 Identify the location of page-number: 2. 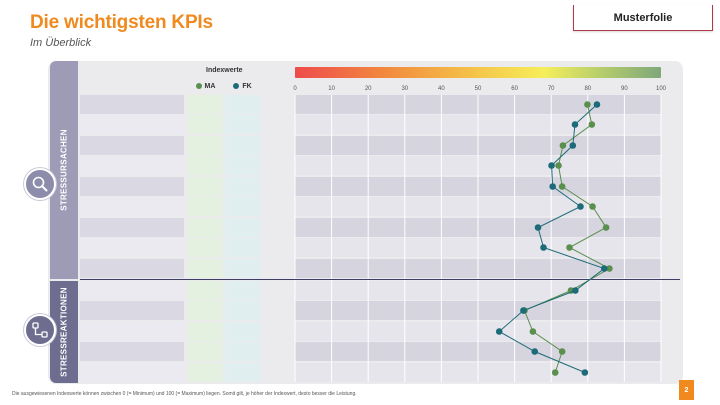
(686, 390).